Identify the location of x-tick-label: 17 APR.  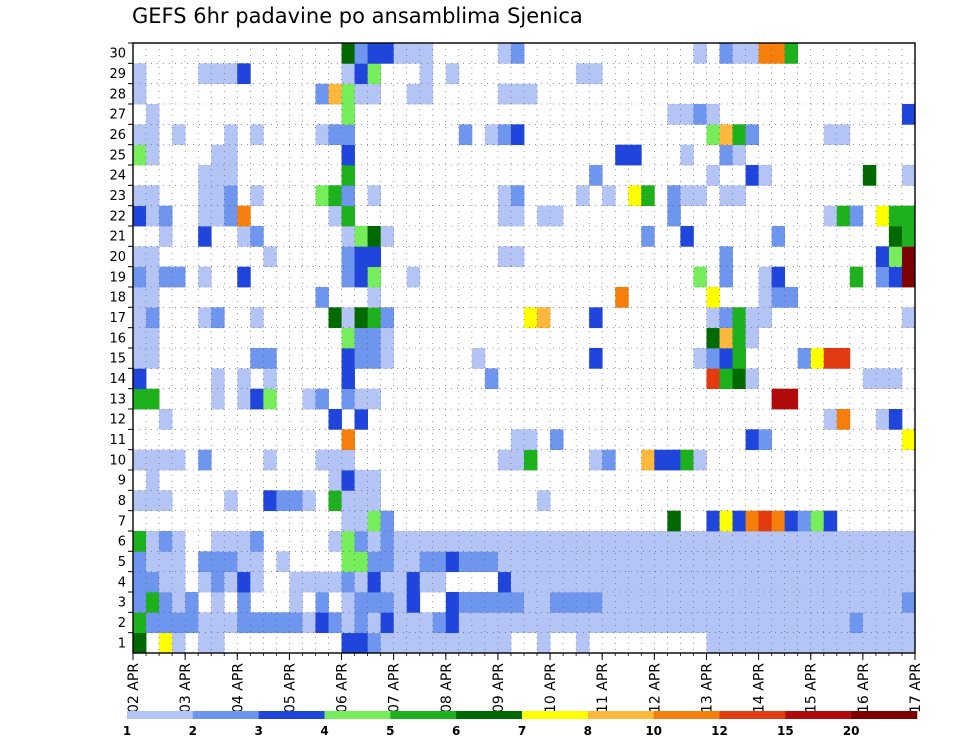
(916, 688).